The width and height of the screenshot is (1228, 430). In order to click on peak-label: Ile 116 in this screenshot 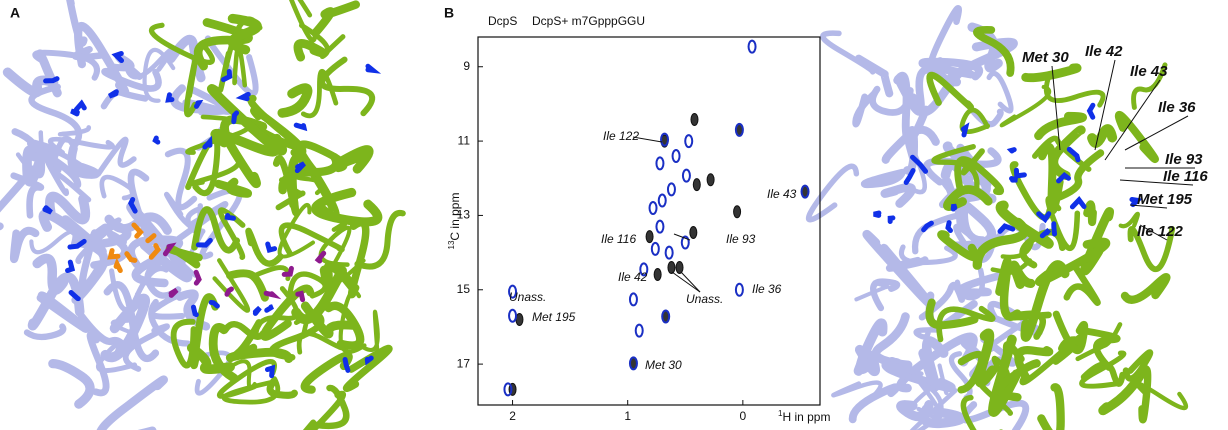, I will do `click(618, 239)`.